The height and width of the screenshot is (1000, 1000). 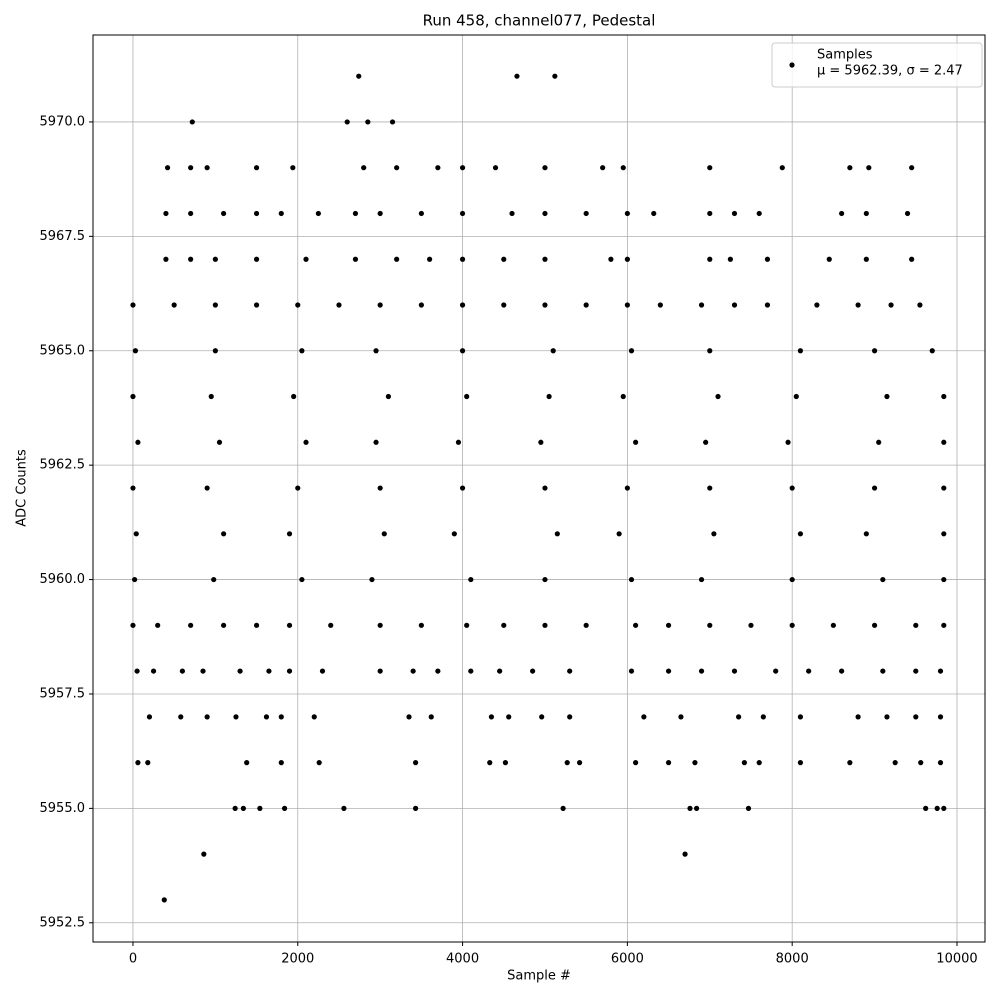 What do you see at coordinates (297, 959) in the screenshot?
I see `x-tick-label: 2000` at bounding box center [297, 959].